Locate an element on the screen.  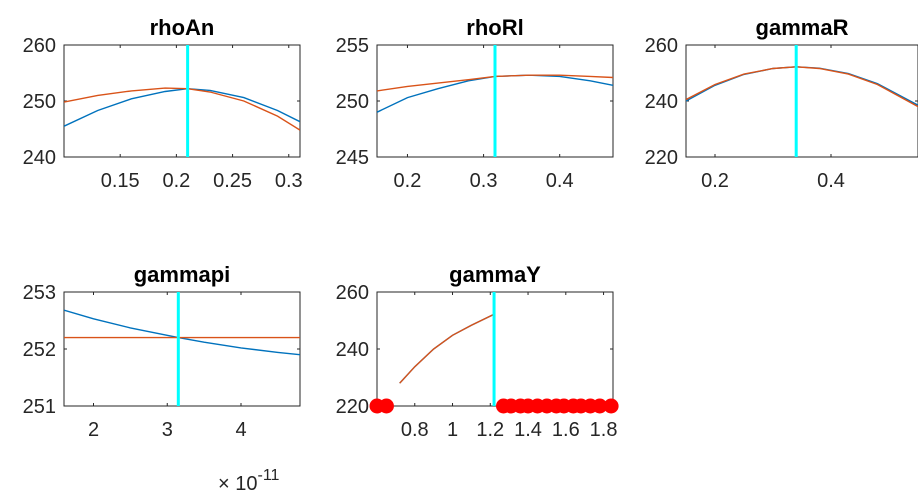
x-tick-label: 1.4 is located at coordinates (528, 430).